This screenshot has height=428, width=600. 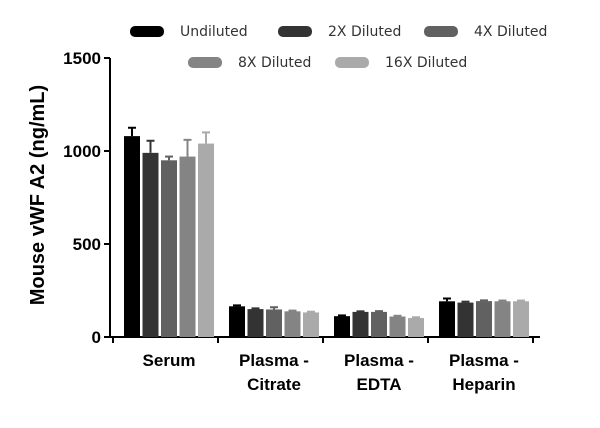 What do you see at coordinates (96, 337) in the screenshot?
I see `y-tick-label: 0` at bounding box center [96, 337].